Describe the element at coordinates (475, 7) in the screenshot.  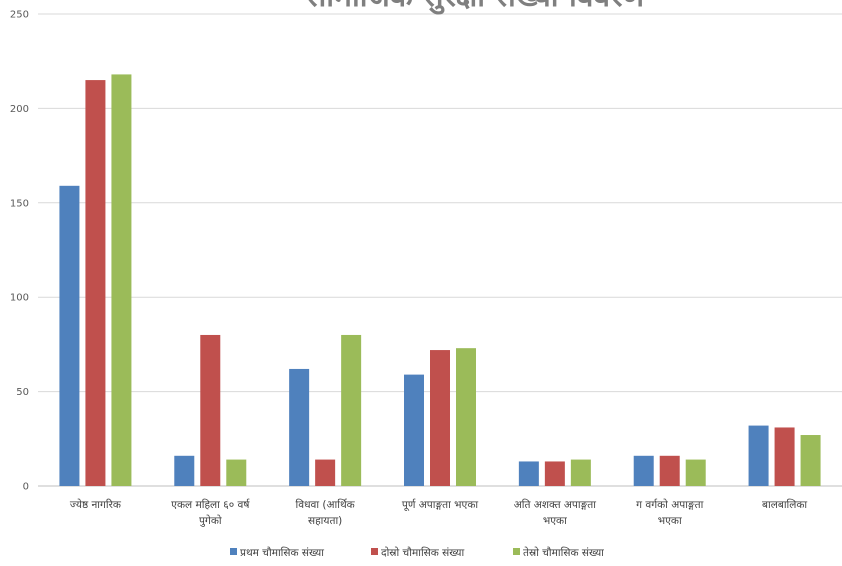
I see `chart-title: सामाजिक सुरक्षा संख्या विवरण` at that location.